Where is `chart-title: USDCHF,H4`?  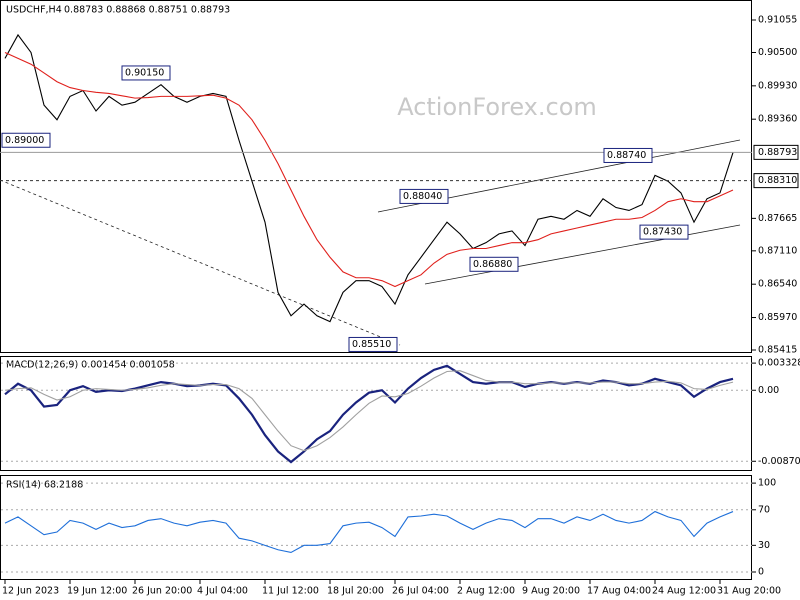
chart-title: USDCHF,H4 is located at coordinates (34, 10).